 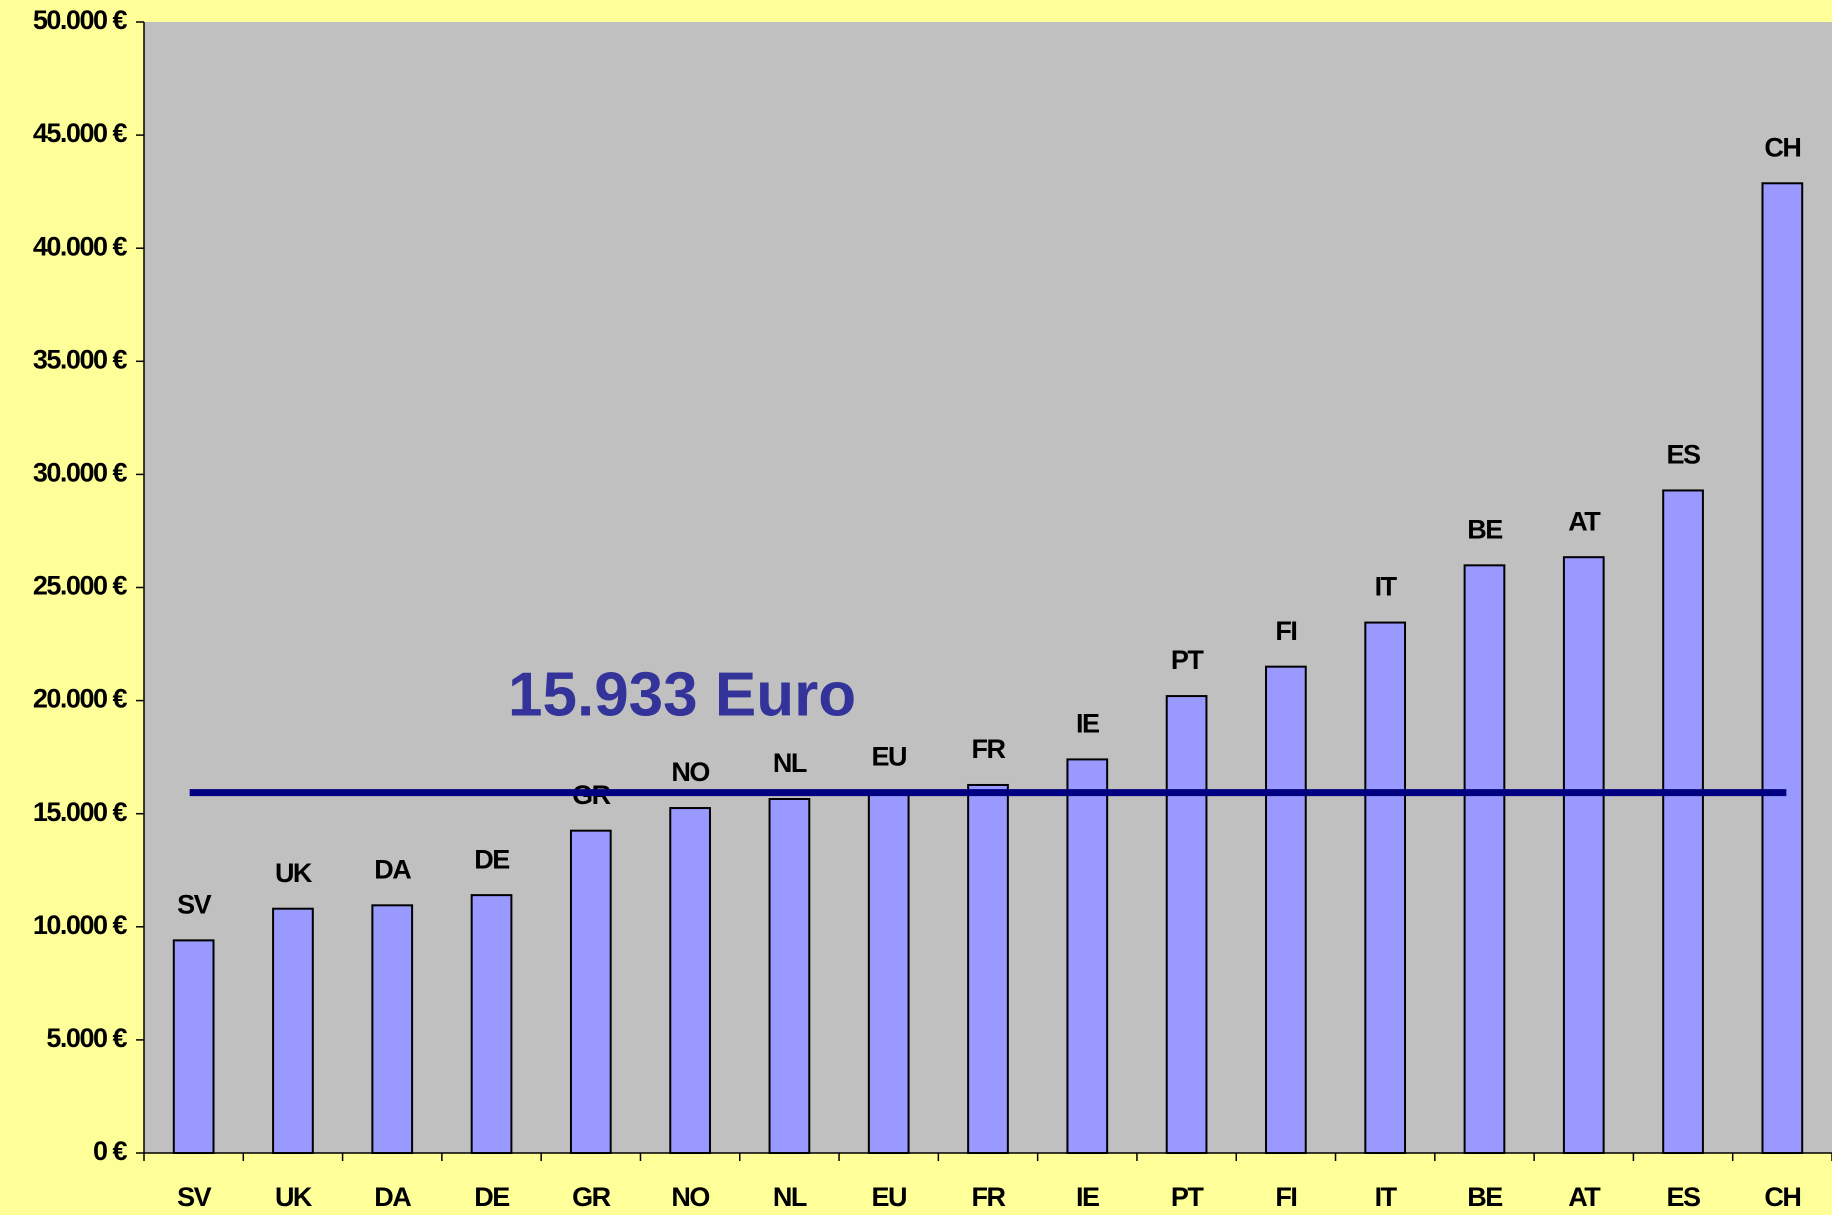 I want to click on y-tick-label: 45.000 €, so click(x=80, y=133).